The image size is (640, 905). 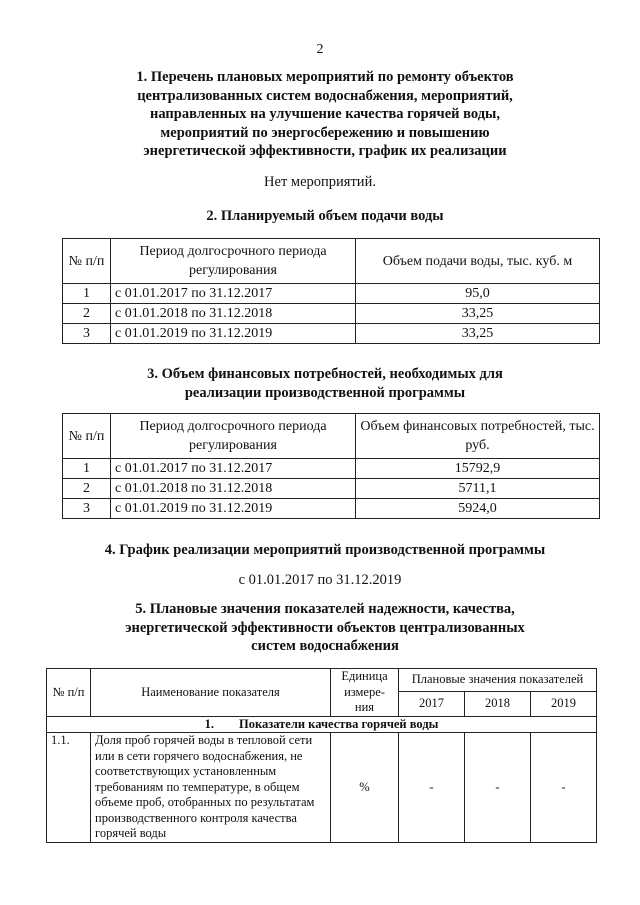 What do you see at coordinates (325, 646) in the screenshot?
I see `title-line: систем водоснабжения` at bounding box center [325, 646].